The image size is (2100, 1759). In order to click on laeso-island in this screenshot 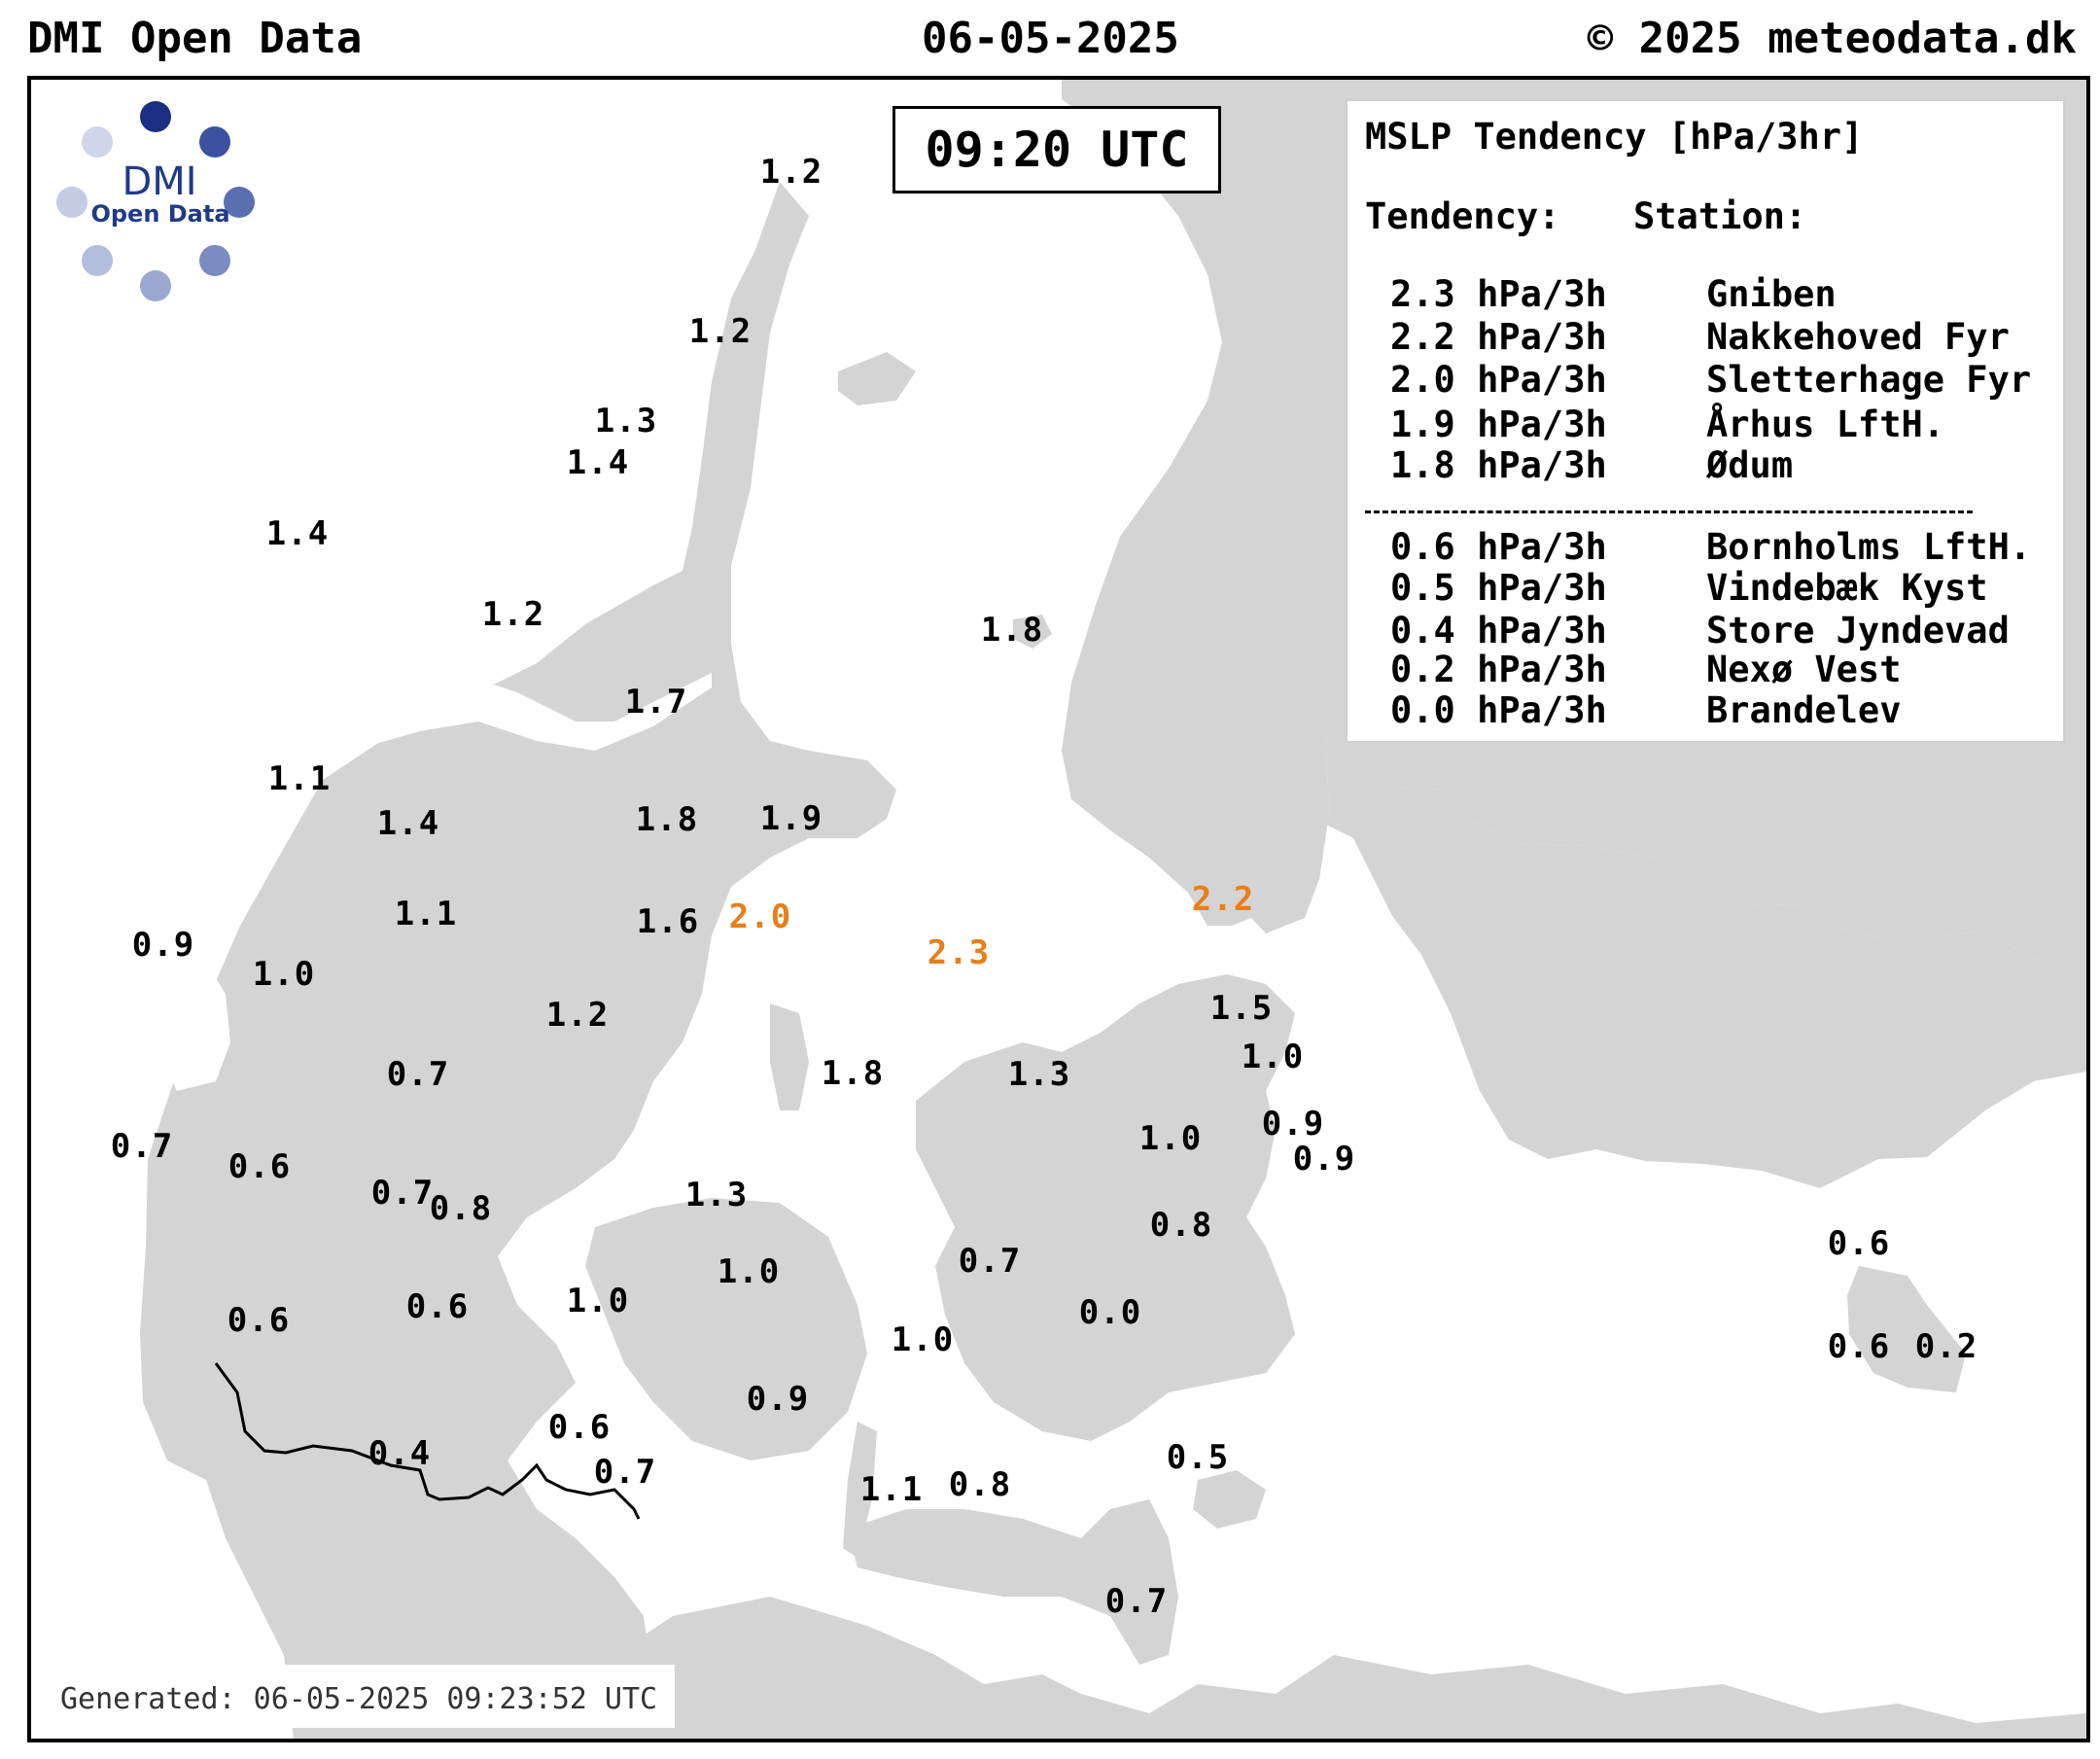, I will do `click(877, 378)`.